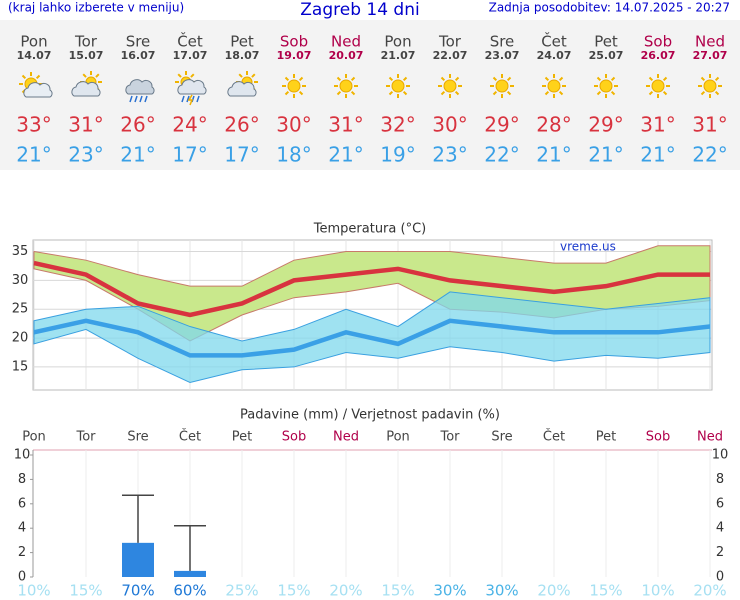 Image resolution: width=740 pixels, height=600 pixels. Describe the element at coordinates (554, 437) in the screenshot. I see `x-tick-label: Čet` at that location.